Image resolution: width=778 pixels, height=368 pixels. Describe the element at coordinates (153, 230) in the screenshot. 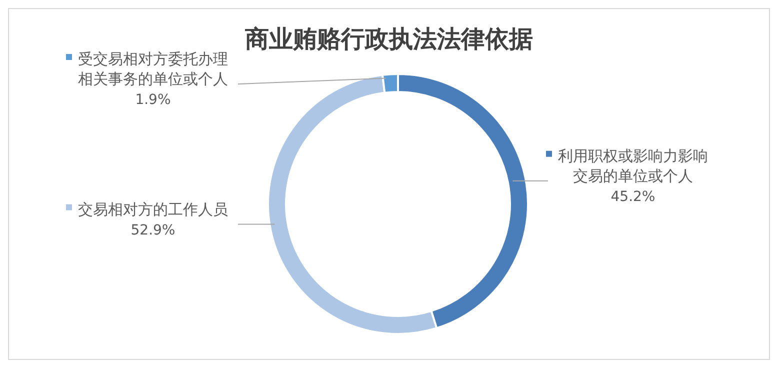

I see `data-label: 52.9%` at that location.